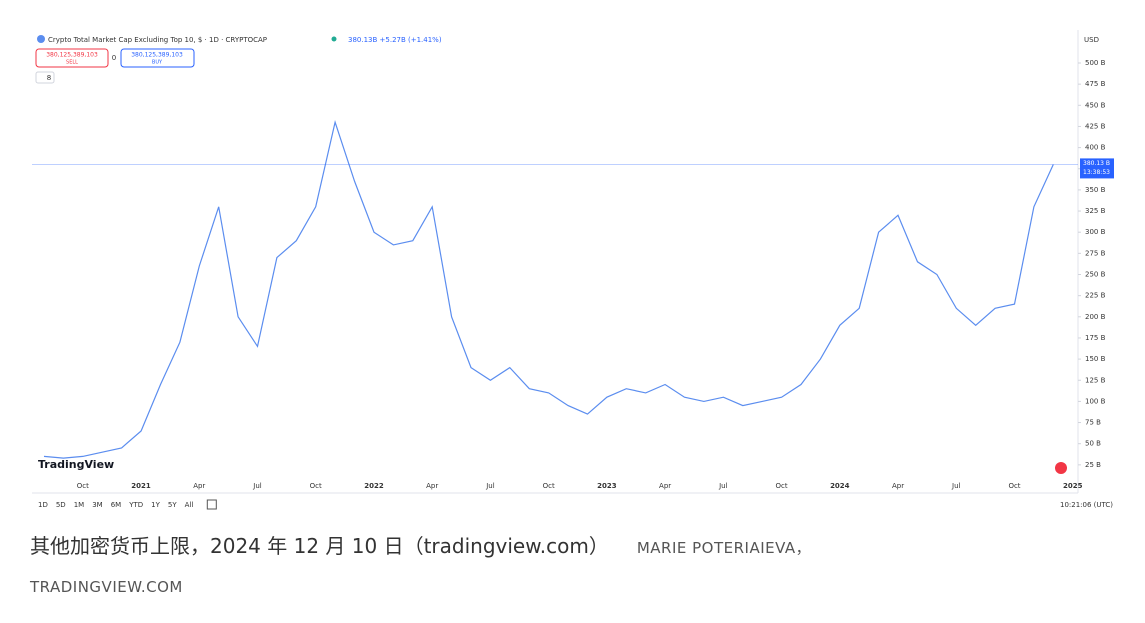 The height and width of the screenshot is (623, 1145). What do you see at coordinates (1095, 296) in the screenshot?
I see `y-tick-label: 225 B` at bounding box center [1095, 296].